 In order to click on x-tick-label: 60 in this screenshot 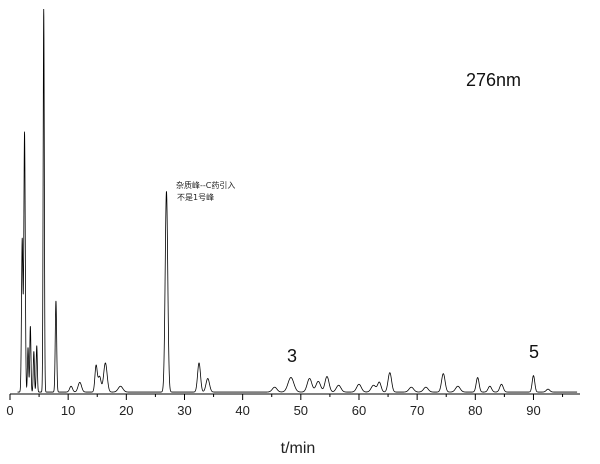, I will do `click(359, 410)`.